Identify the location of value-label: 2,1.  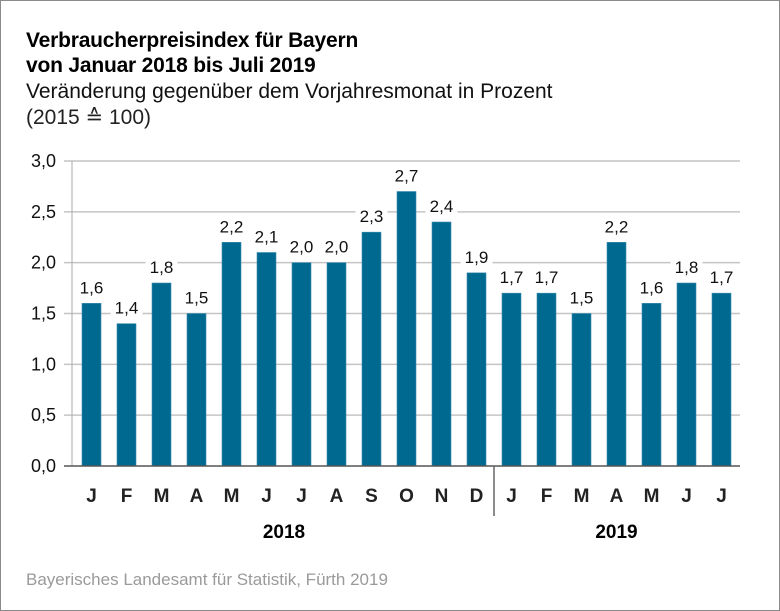
(267, 237).